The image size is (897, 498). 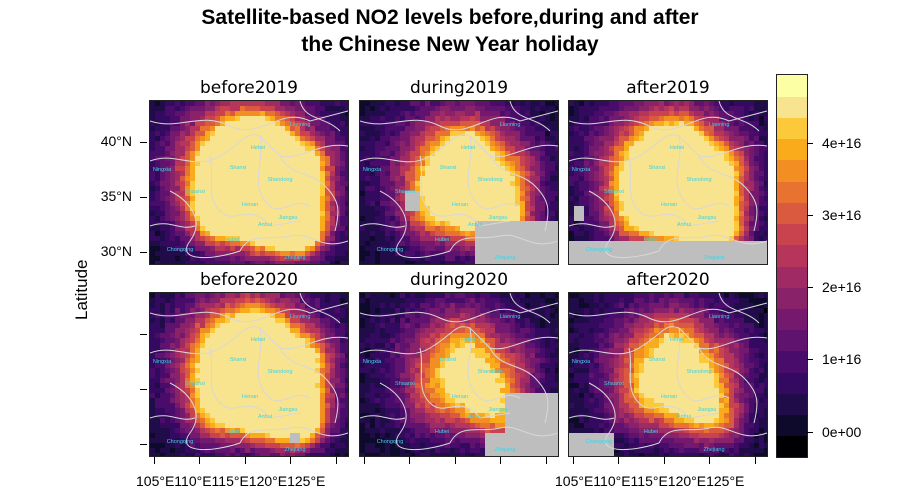 I want to click on province-boundary, so click(x=383, y=225).